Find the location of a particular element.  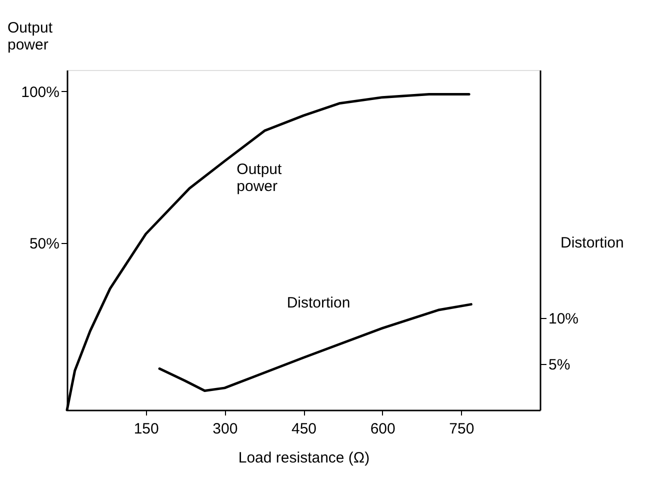

y-axis-title: Output power is located at coordinates (31, 37).